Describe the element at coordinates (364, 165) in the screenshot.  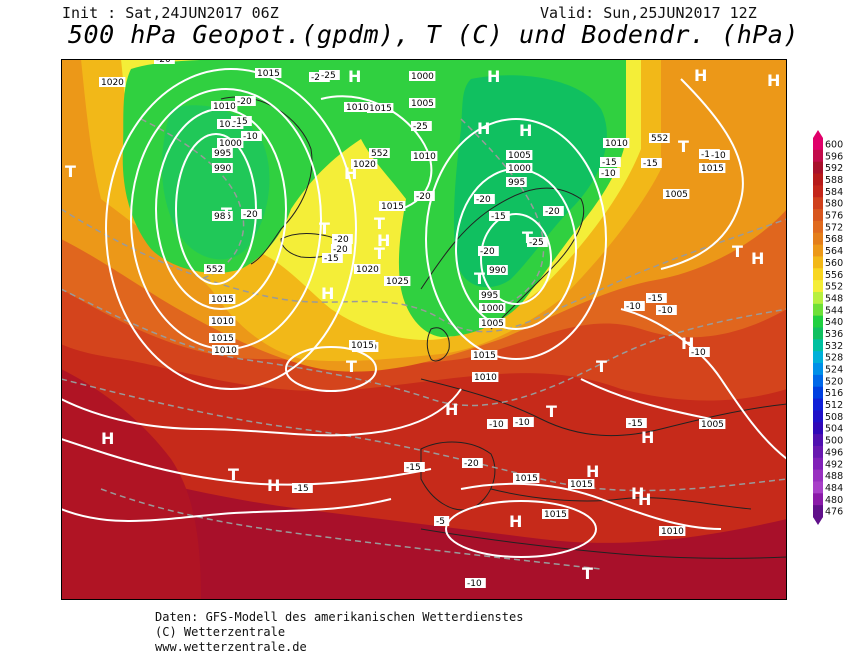
I see `pressure-label: 1020` at that location.